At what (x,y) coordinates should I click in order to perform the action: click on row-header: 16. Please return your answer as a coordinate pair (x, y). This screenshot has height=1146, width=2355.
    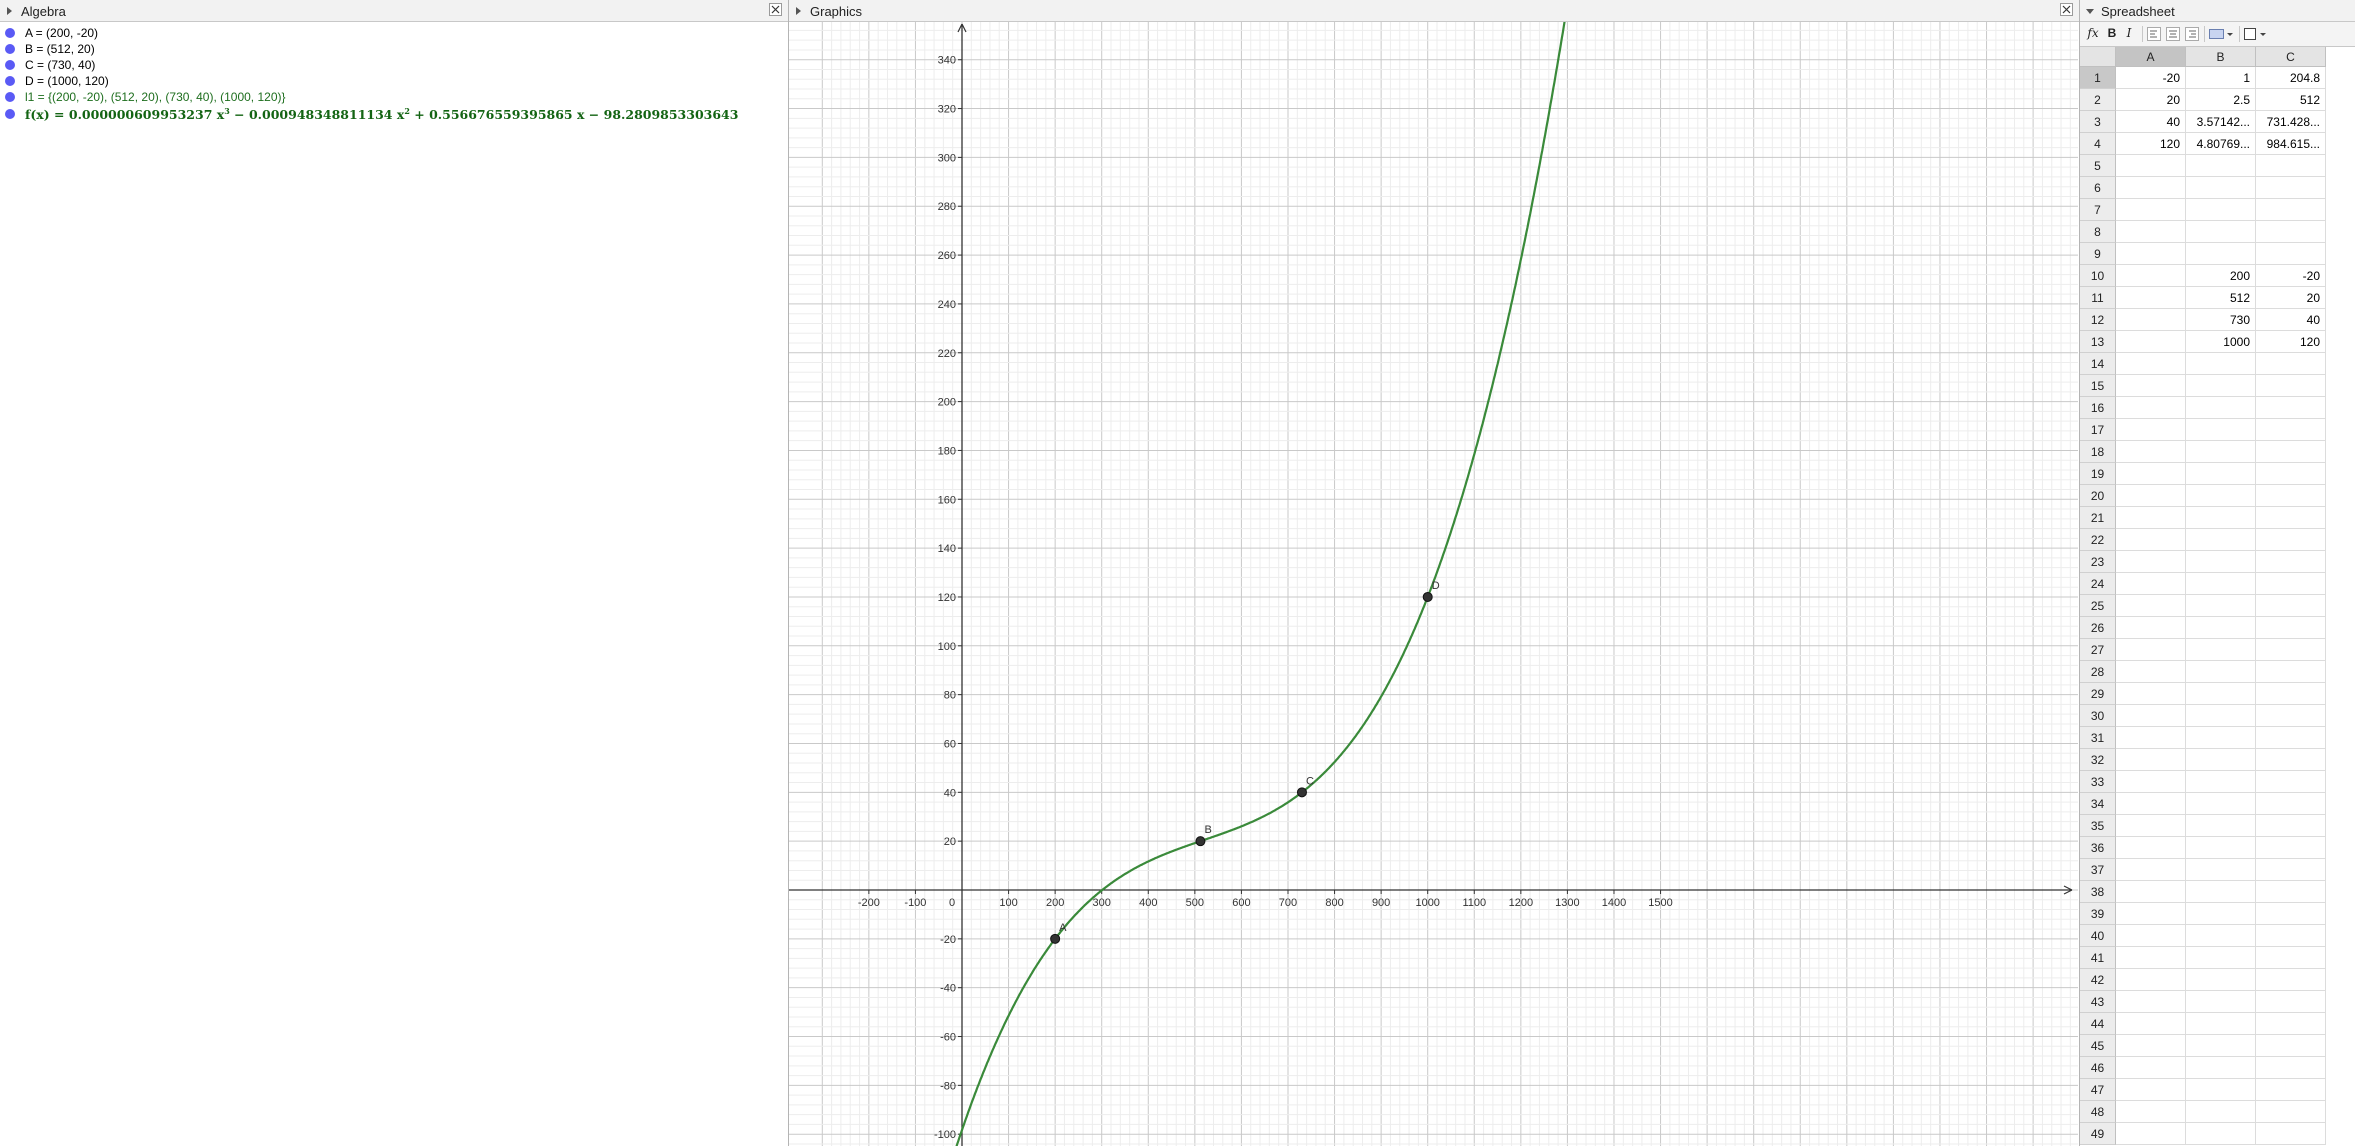
    Looking at the image, I should click on (2098, 408).